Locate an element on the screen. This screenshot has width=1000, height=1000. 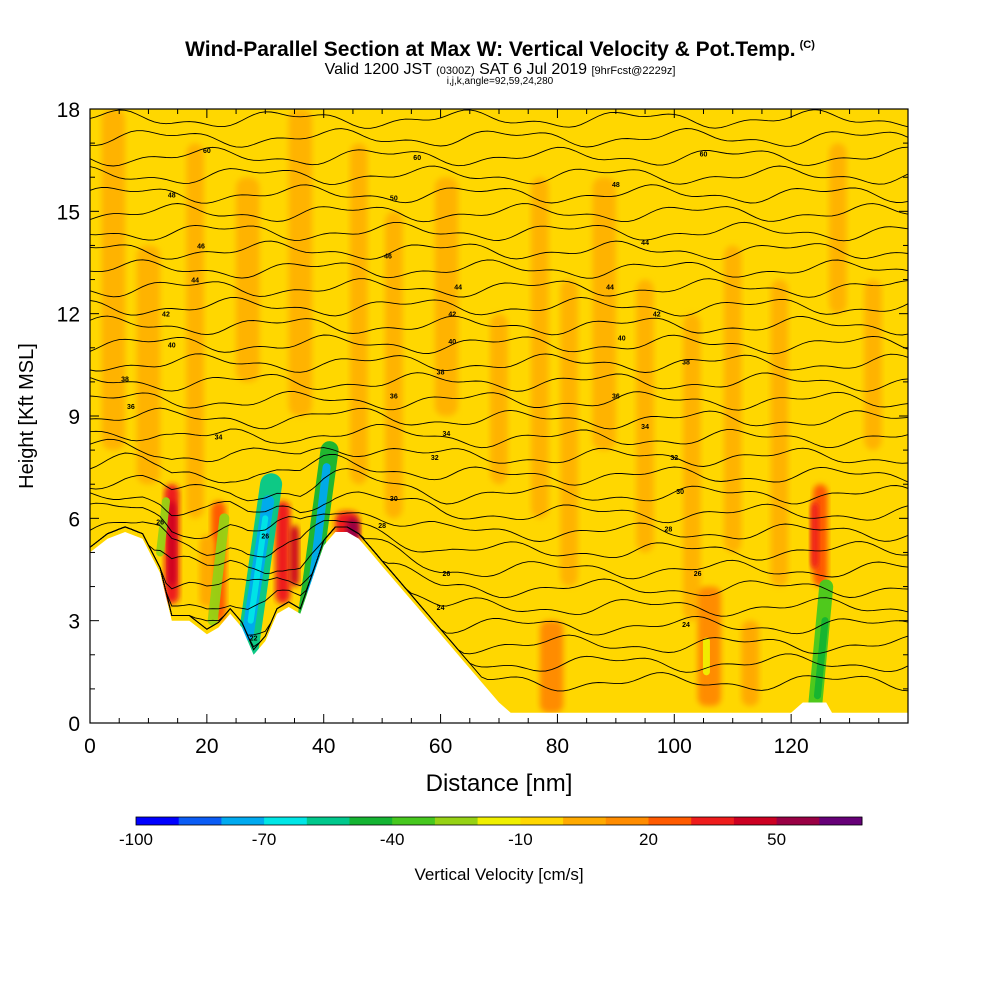
theta-label-23: 36 is located at coordinates (616, 397).